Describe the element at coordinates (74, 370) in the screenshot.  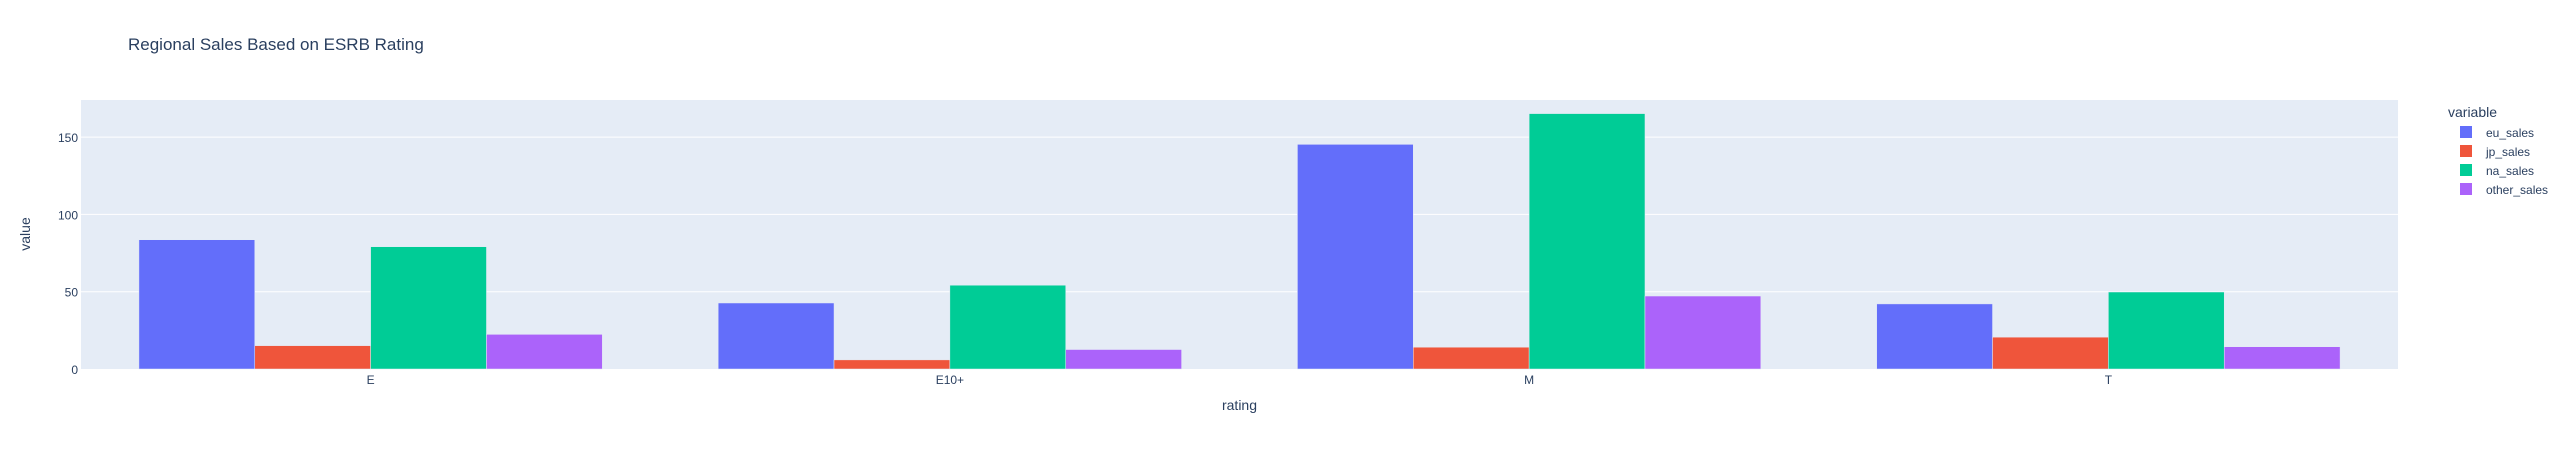
I see `y-tick-label: 0` at that location.